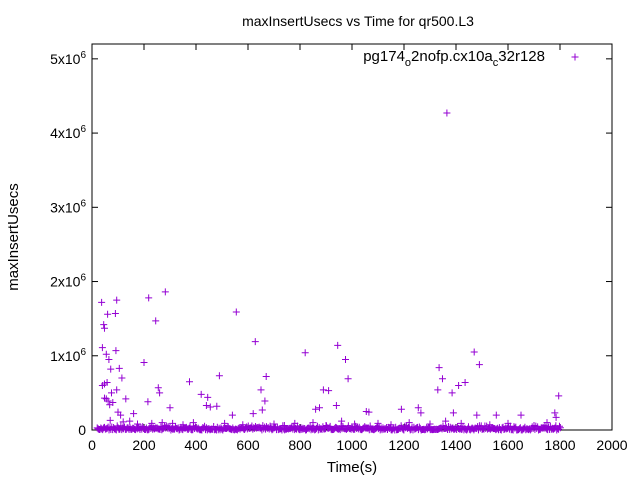  What do you see at coordinates (611, 445) in the screenshot?
I see `x-tick-label: 2000` at bounding box center [611, 445].